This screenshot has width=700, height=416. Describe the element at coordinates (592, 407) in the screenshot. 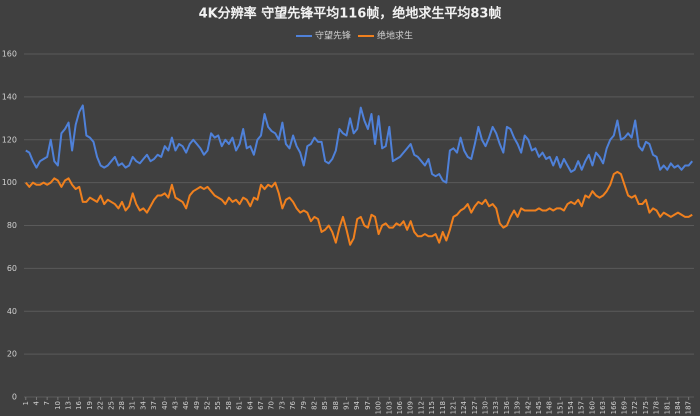

I see `x-tick-label: 160` at that location.